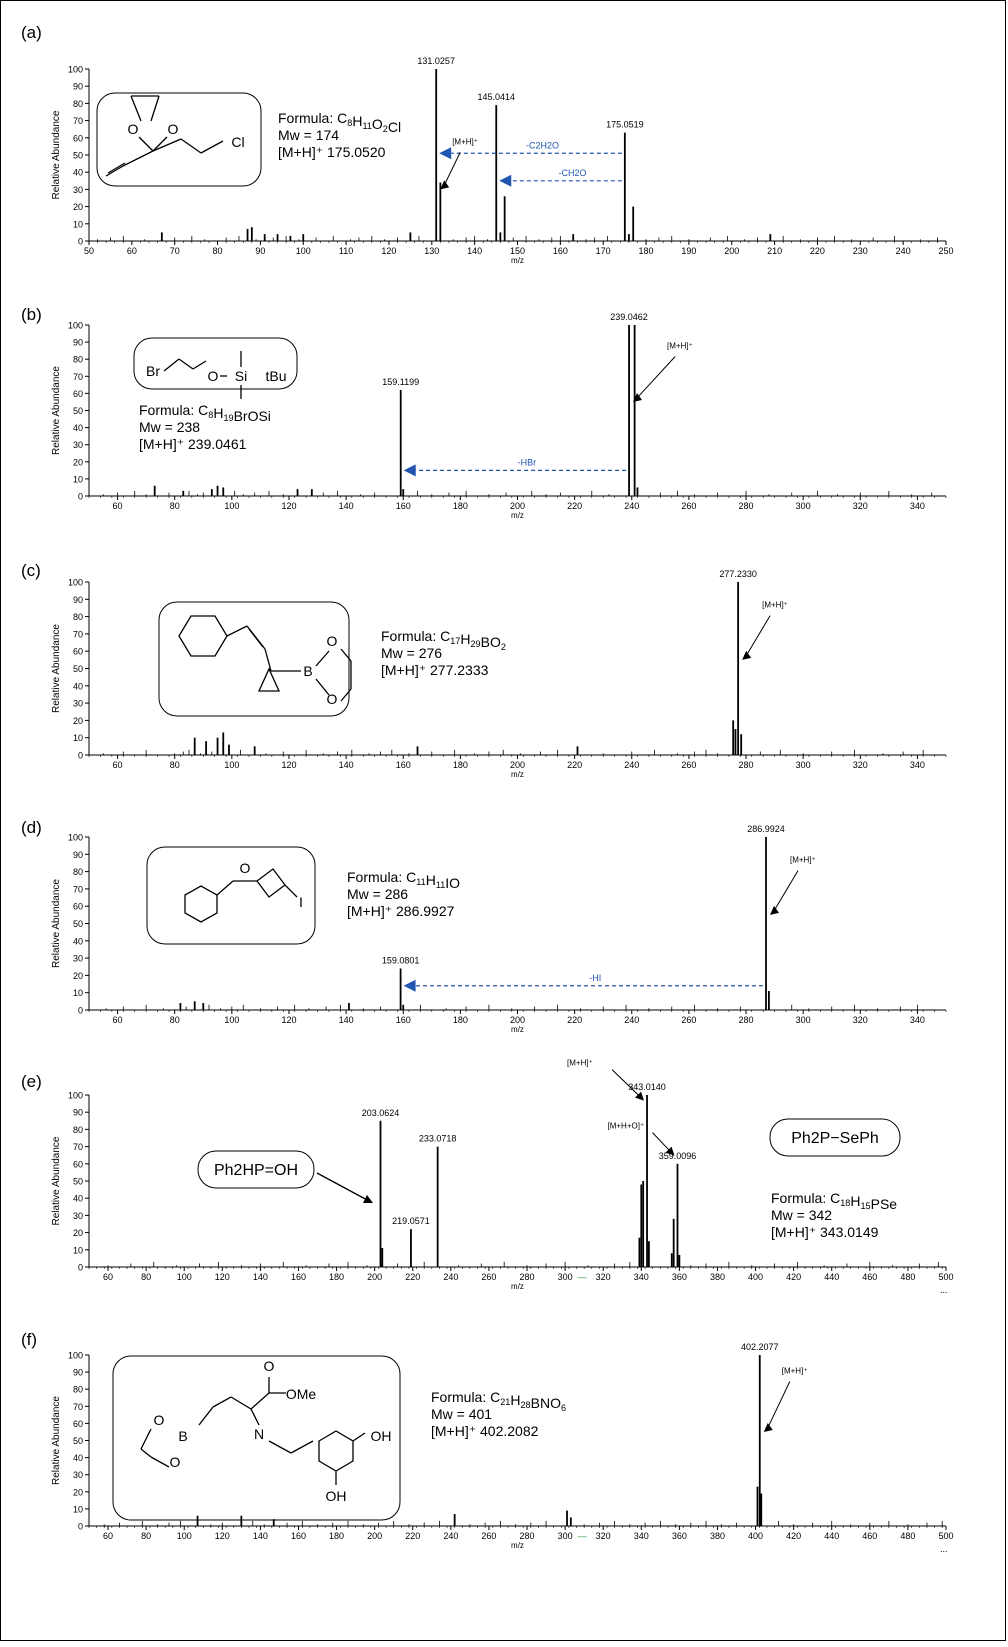 The height and width of the screenshot is (1647, 1008). What do you see at coordinates (436, 61) in the screenshot?
I see `peak-label: 131.0257` at bounding box center [436, 61].